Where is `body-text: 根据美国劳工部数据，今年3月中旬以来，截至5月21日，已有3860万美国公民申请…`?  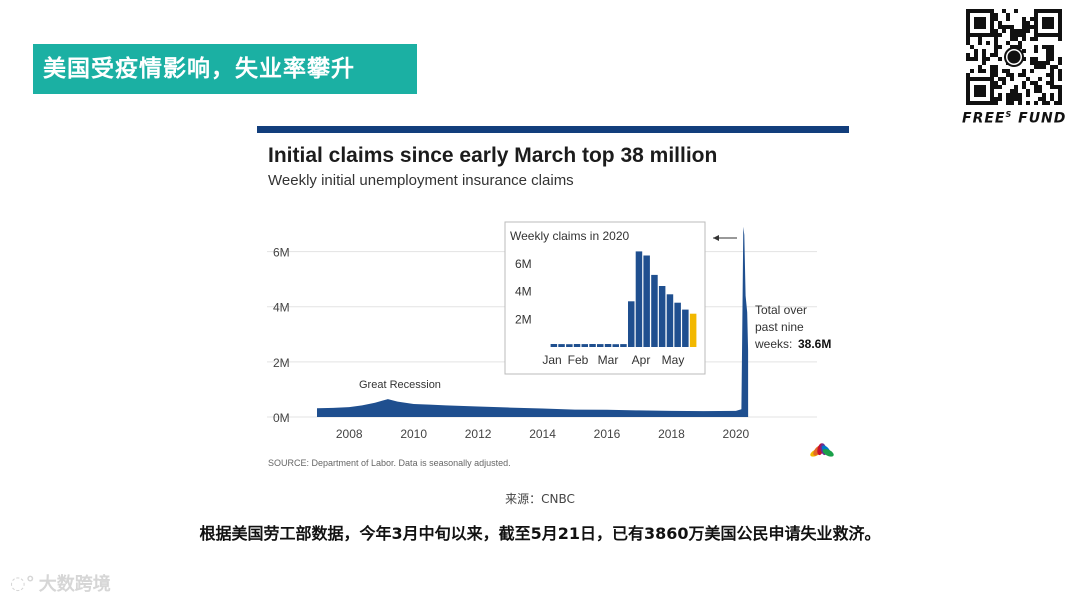 body-text: 根据美国劳工部数据，今年3月中旬以来，截至5月21日，已有3860万美国公民申请… is located at coordinates (540, 533).